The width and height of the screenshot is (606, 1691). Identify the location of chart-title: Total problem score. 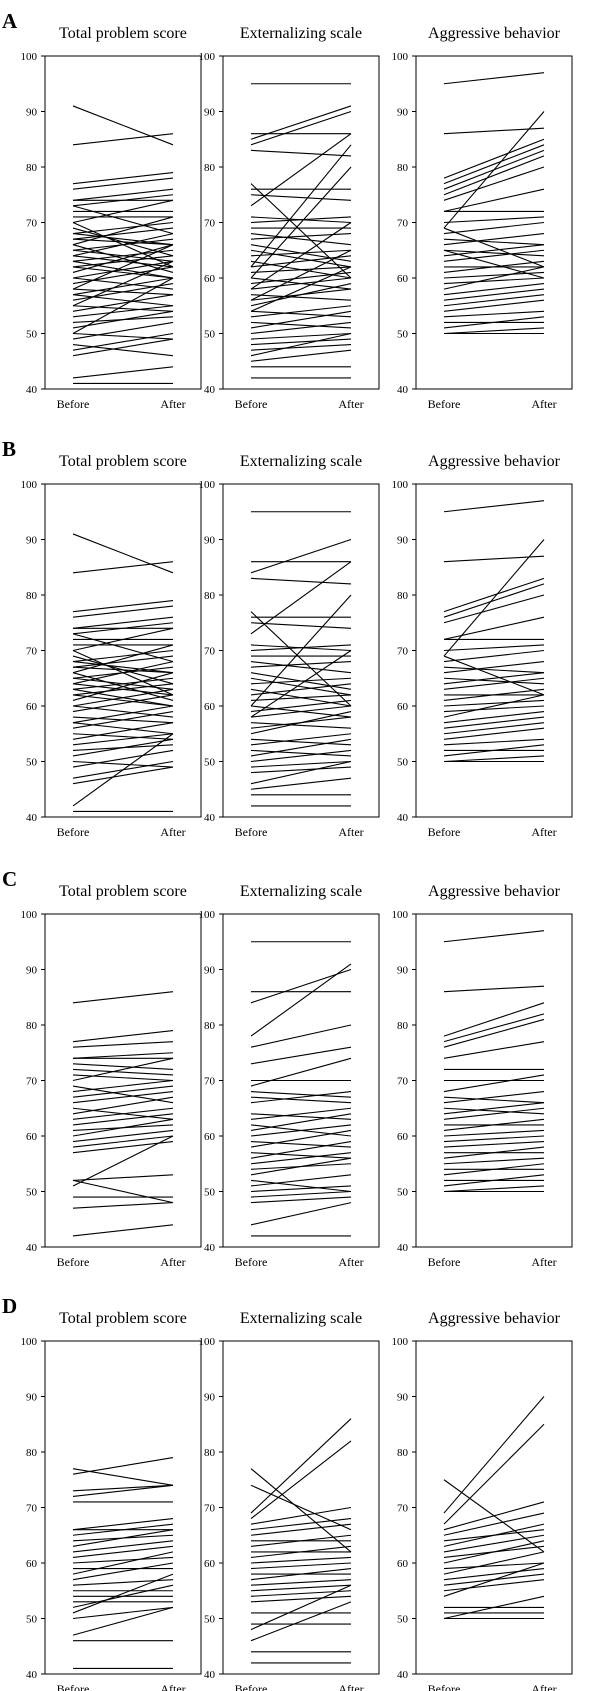
(123, 33).